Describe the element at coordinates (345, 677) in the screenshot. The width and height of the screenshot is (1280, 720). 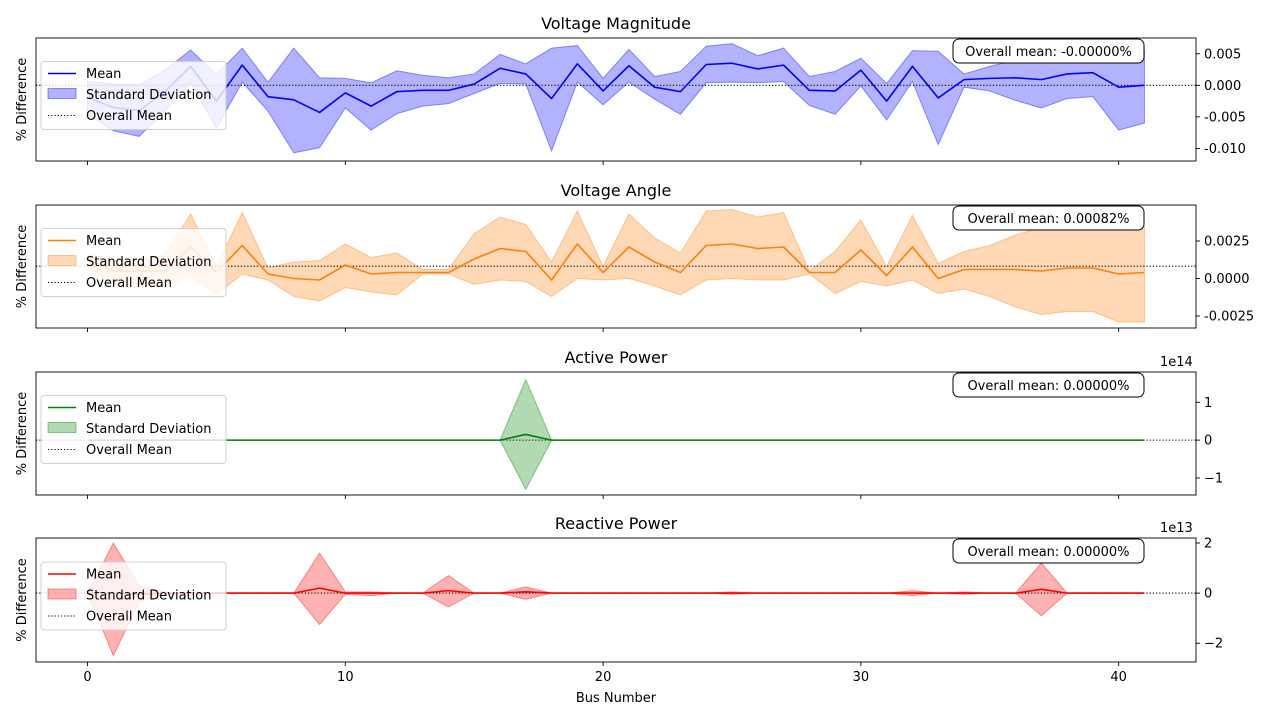
I see `x-tick-label: 10` at that location.